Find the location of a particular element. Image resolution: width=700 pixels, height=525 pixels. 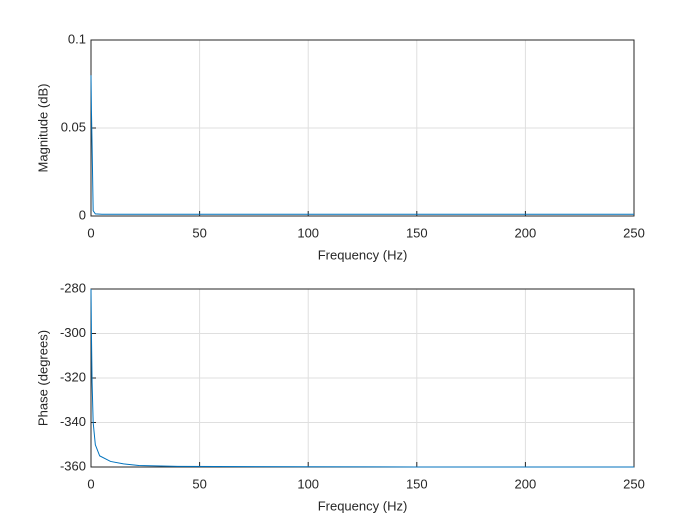

y-axis-label: Phase (degrees) is located at coordinates (42, 378).